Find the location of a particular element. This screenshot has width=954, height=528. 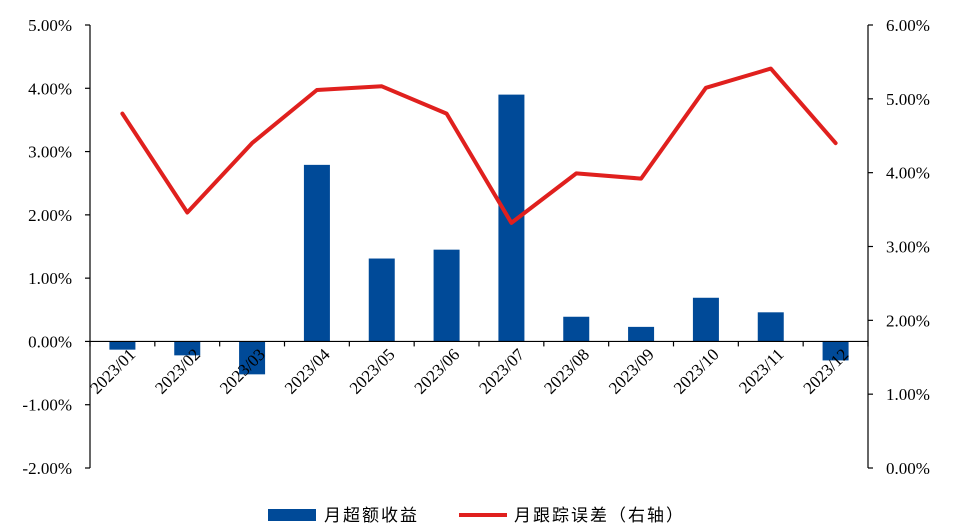

bar-2023/02 is located at coordinates (187, 348).